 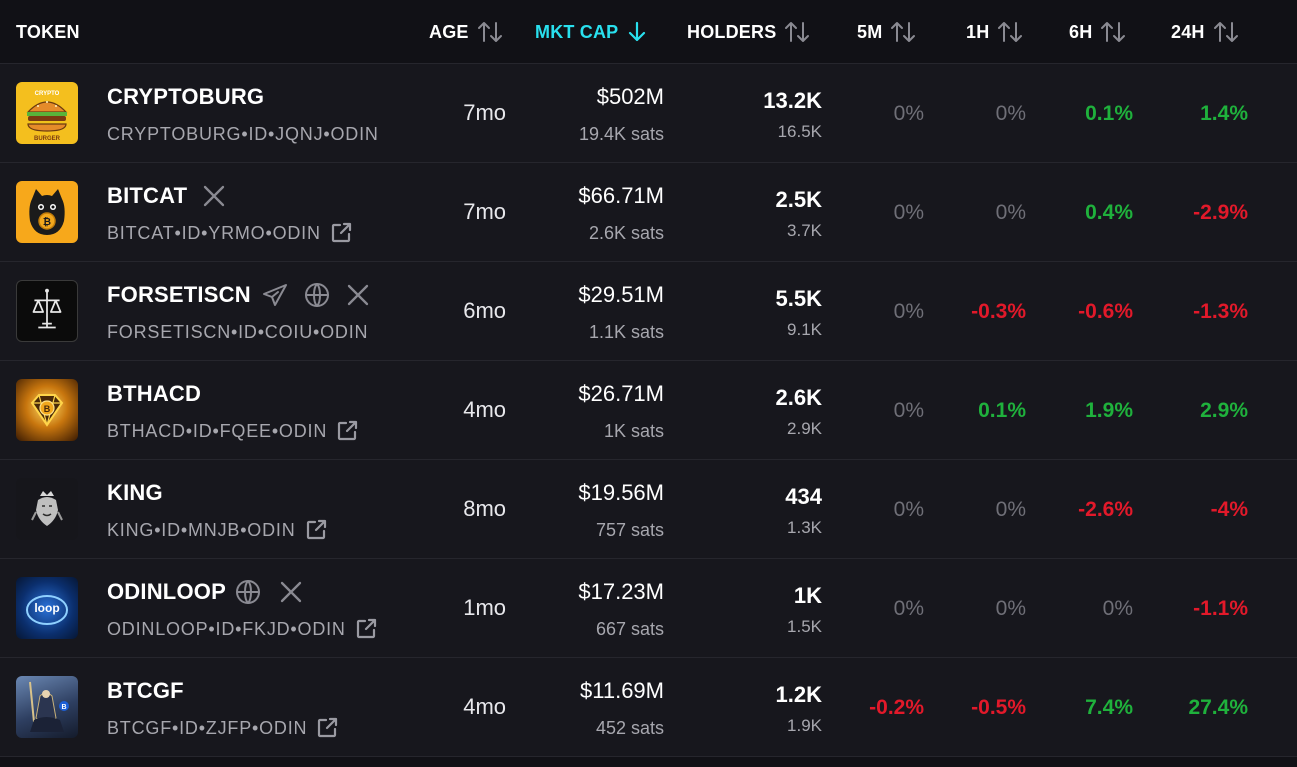 I want to click on price-sats: 19.4K sats, so click(x=621, y=134).